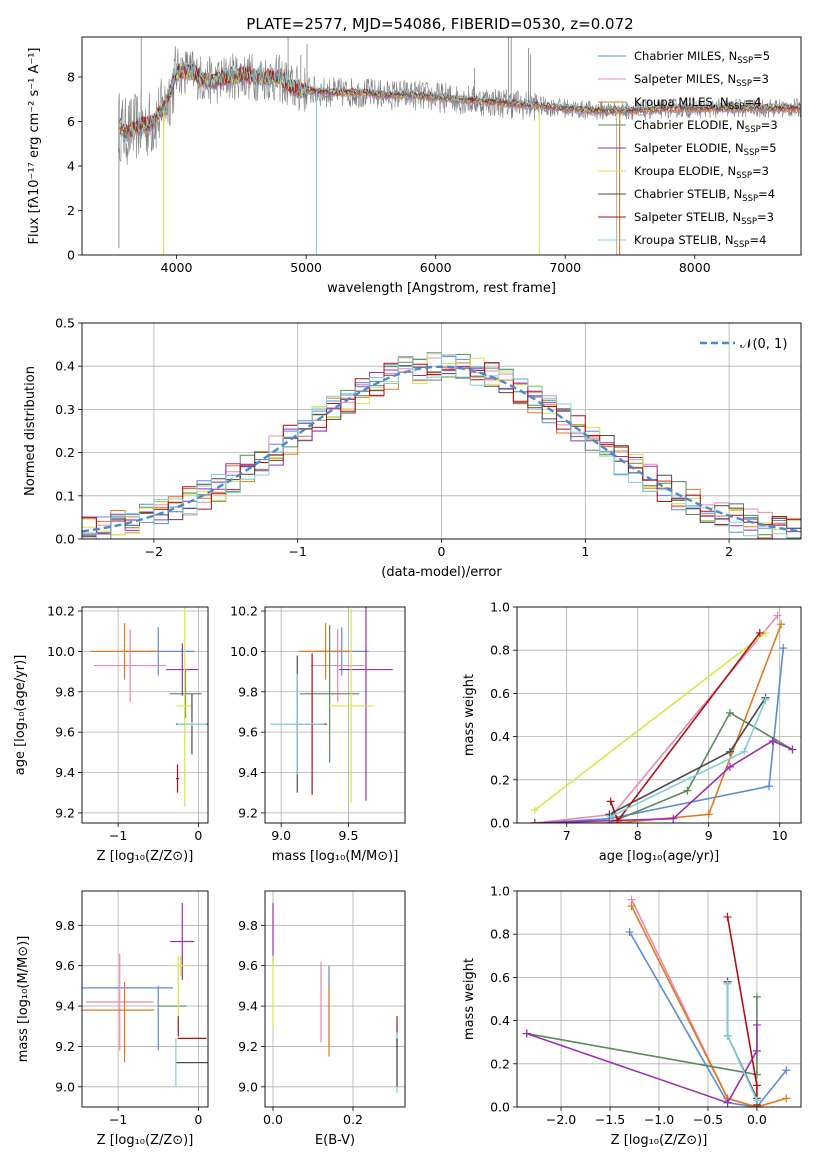 This screenshot has height=1170, width=819. What do you see at coordinates (709, 835) in the screenshot?
I see `x-tick-label: 9` at bounding box center [709, 835].